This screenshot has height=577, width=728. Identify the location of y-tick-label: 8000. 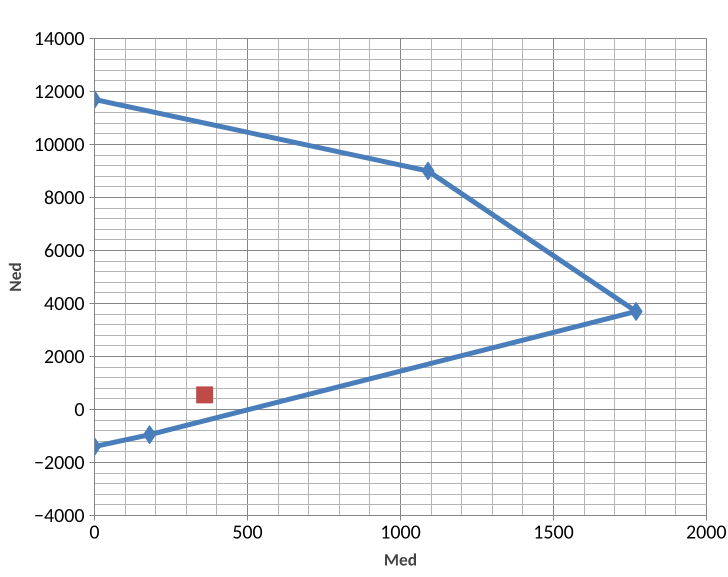
(64, 198).